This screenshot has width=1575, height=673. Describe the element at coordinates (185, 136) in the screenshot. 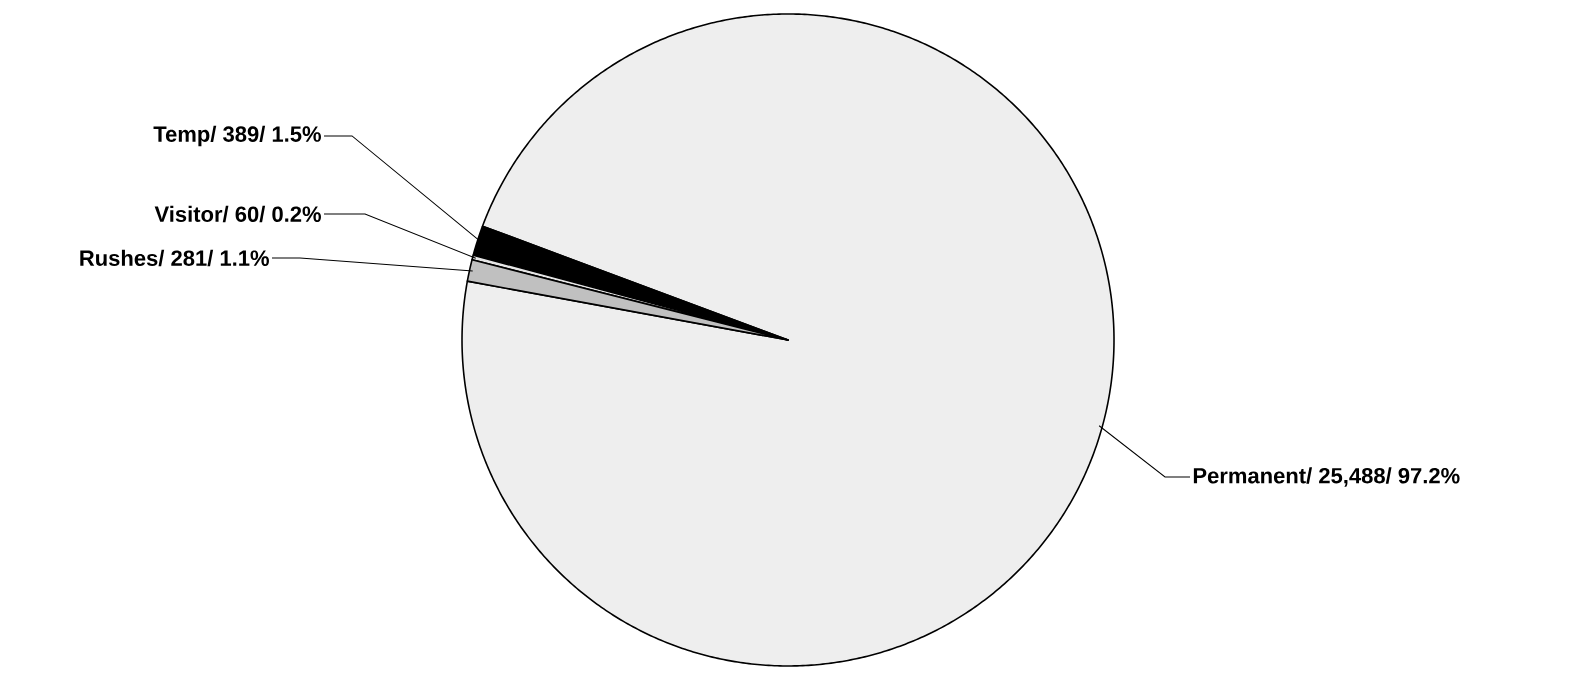

I see `slice-label: Temp/` at that location.